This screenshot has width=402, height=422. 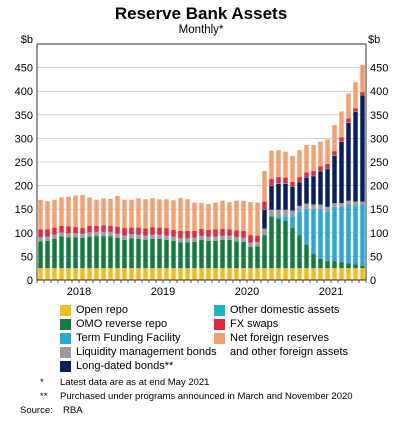 I want to click on y-tick-label-right: 300, so click(x=379, y=139).